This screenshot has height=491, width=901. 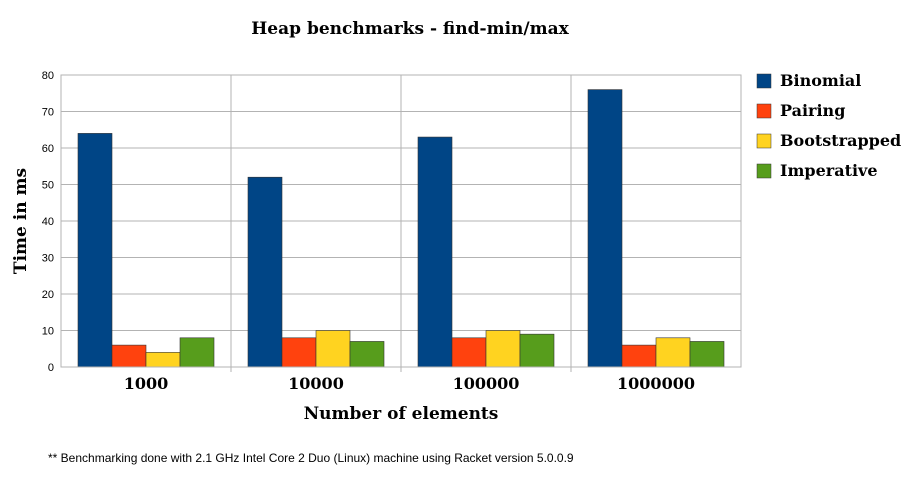 What do you see at coordinates (829, 170) in the screenshot?
I see `legend-entry: Imperative` at bounding box center [829, 170].